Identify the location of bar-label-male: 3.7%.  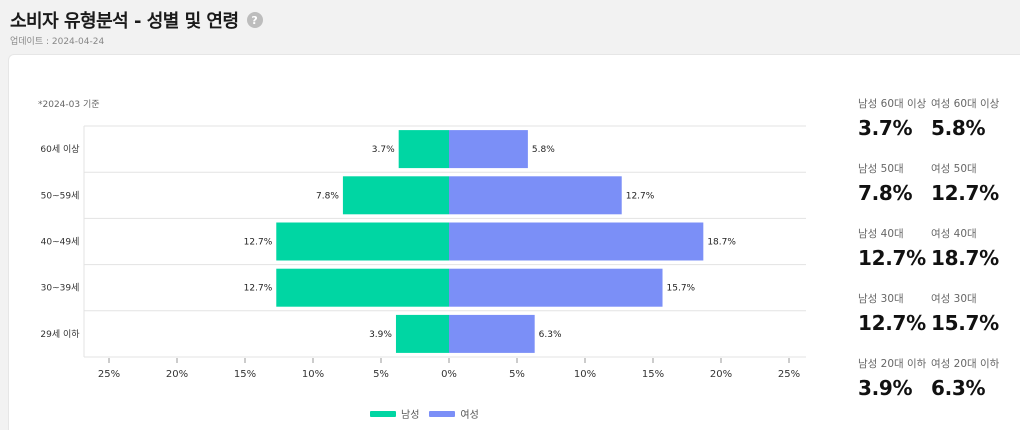
(383, 150).